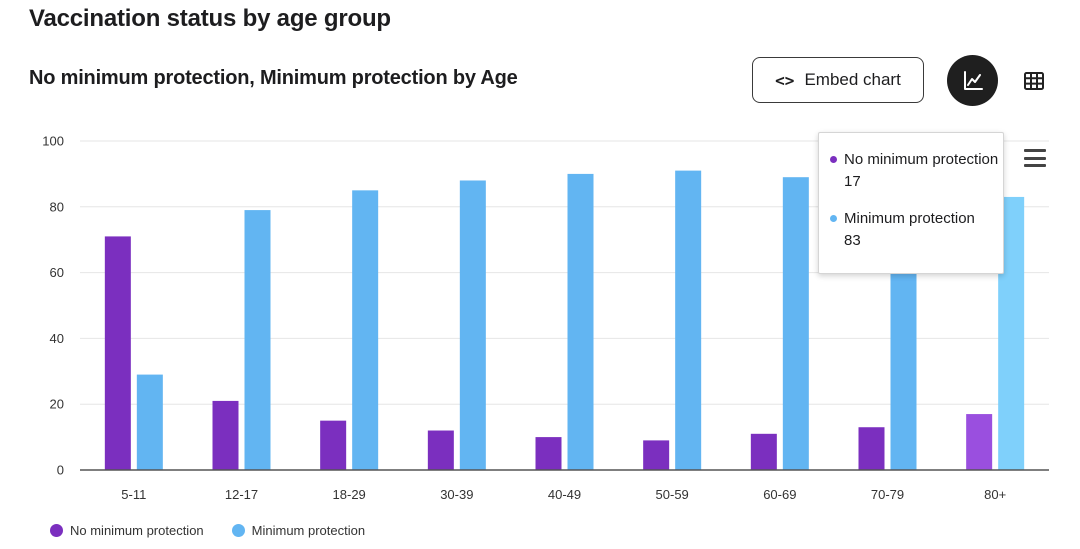  Describe the element at coordinates (57, 272) in the screenshot. I see `y-tick-label: 60` at that location.